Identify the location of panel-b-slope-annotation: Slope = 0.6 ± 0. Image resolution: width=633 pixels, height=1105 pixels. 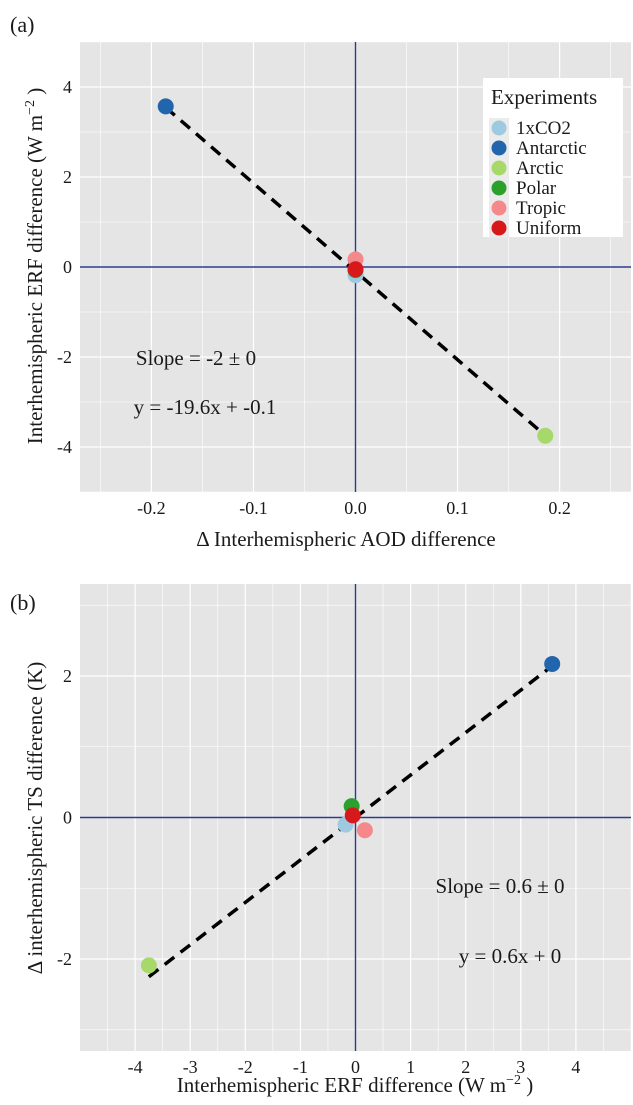
(500, 886).